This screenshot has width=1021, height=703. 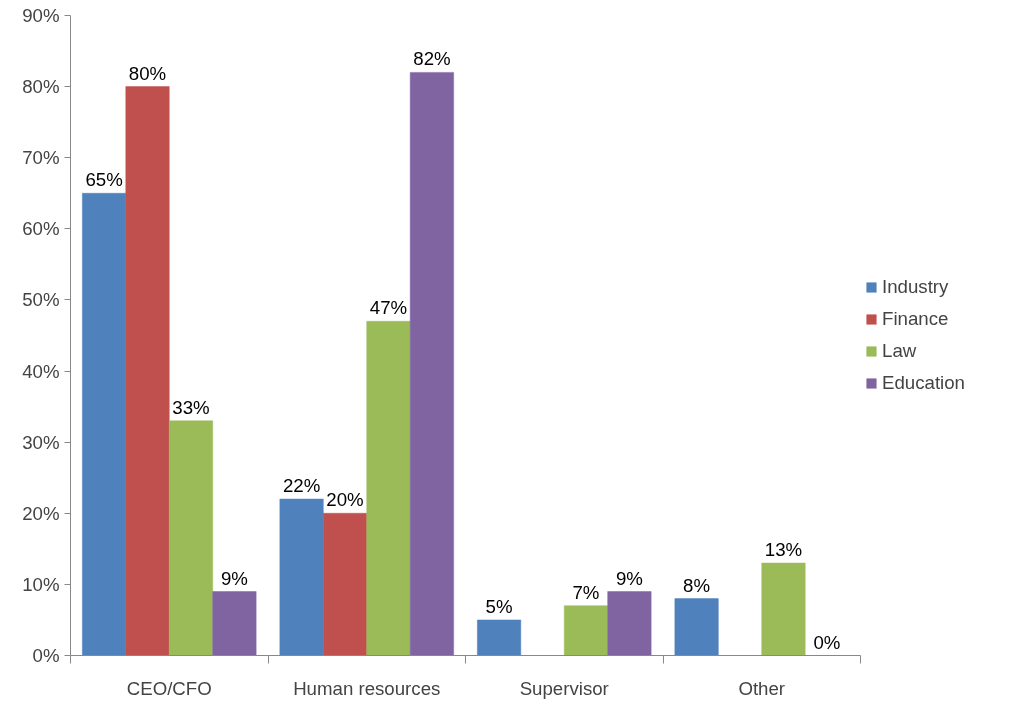 I want to click on legend-label: Industry, so click(x=915, y=287).